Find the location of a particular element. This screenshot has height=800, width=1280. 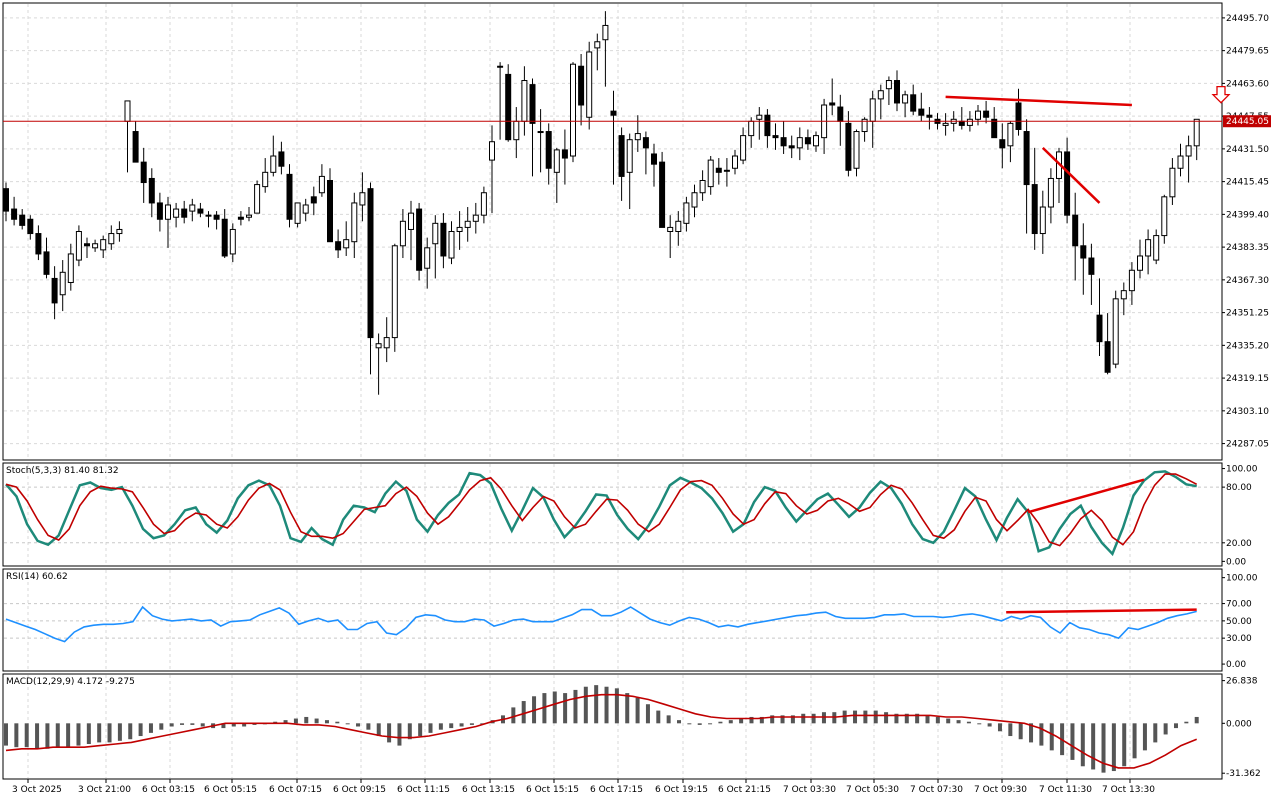

y-tick-label: 24367.30 is located at coordinates (1247, 281).